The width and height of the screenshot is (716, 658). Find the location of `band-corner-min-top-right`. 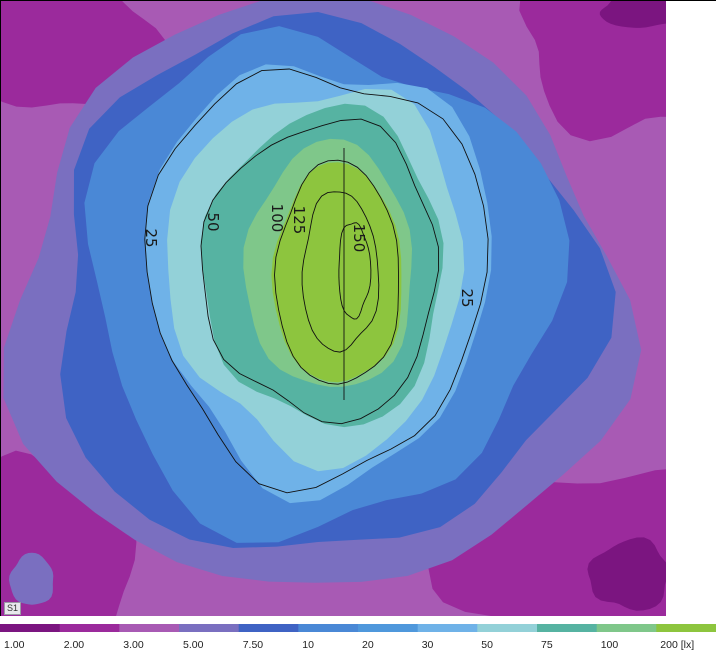

band-corner-min-top-right is located at coordinates (640, 14).